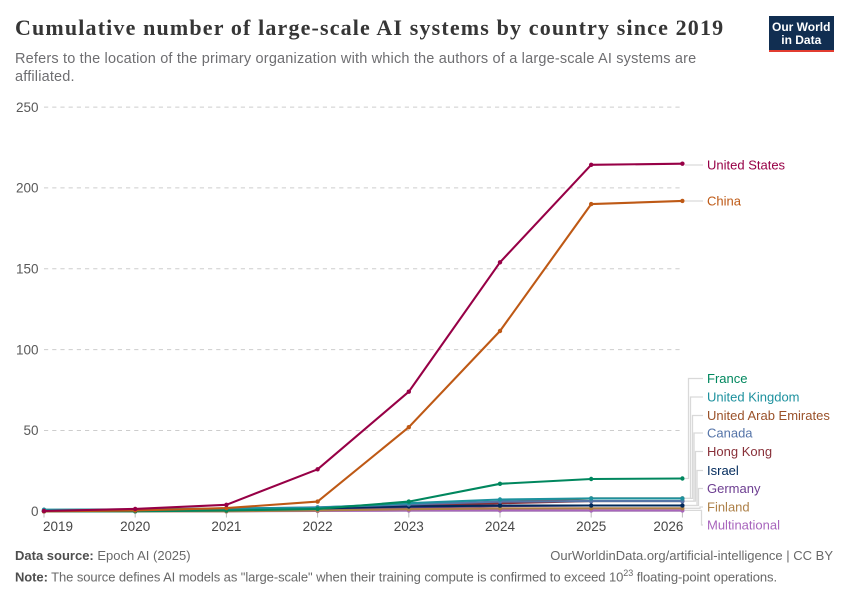 The width and height of the screenshot is (850, 600). What do you see at coordinates (730, 433) in the screenshot?
I see `svg-text: Canada` at bounding box center [730, 433].